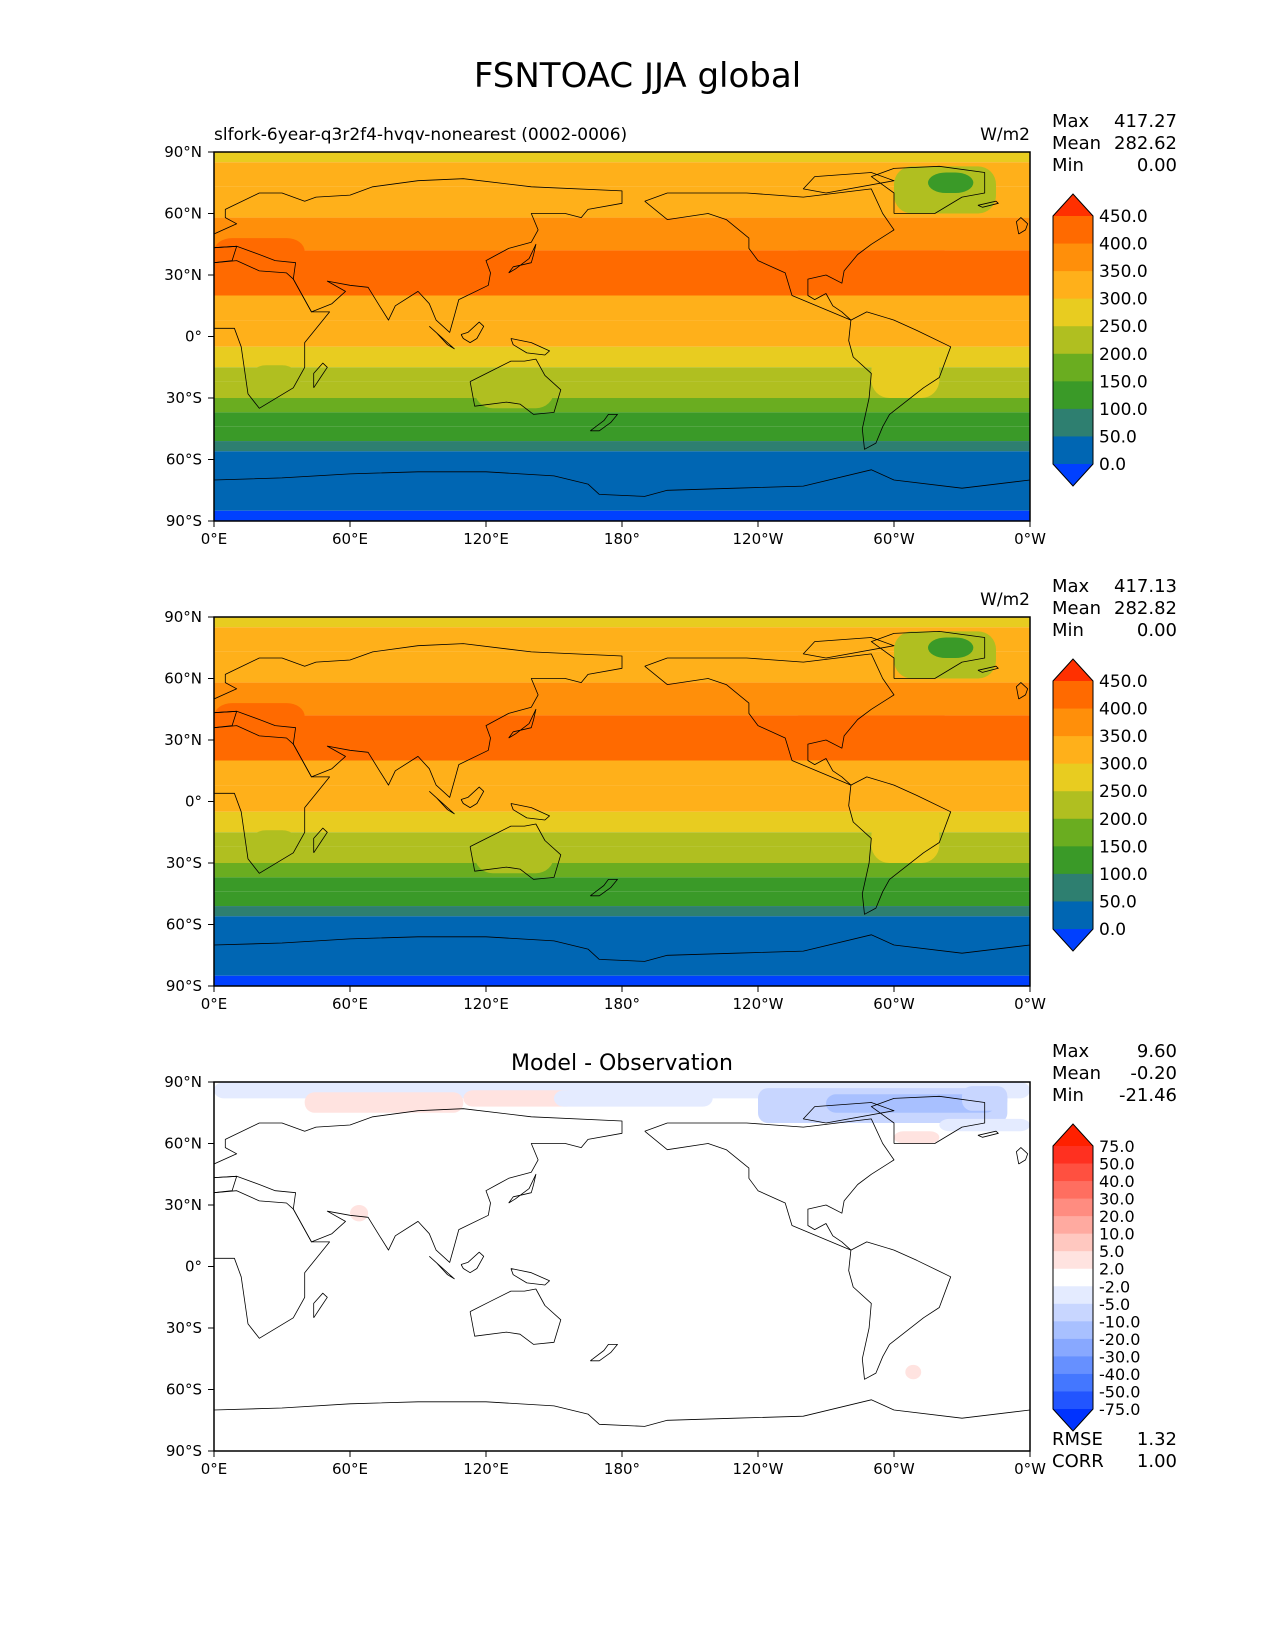 Image resolution: width=1275 pixels, height=1650 pixels. What do you see at coordinates (1153, 1073) in the screenshot?
I see `stat-value: -0.20` at bounding box center [1153, 1073].